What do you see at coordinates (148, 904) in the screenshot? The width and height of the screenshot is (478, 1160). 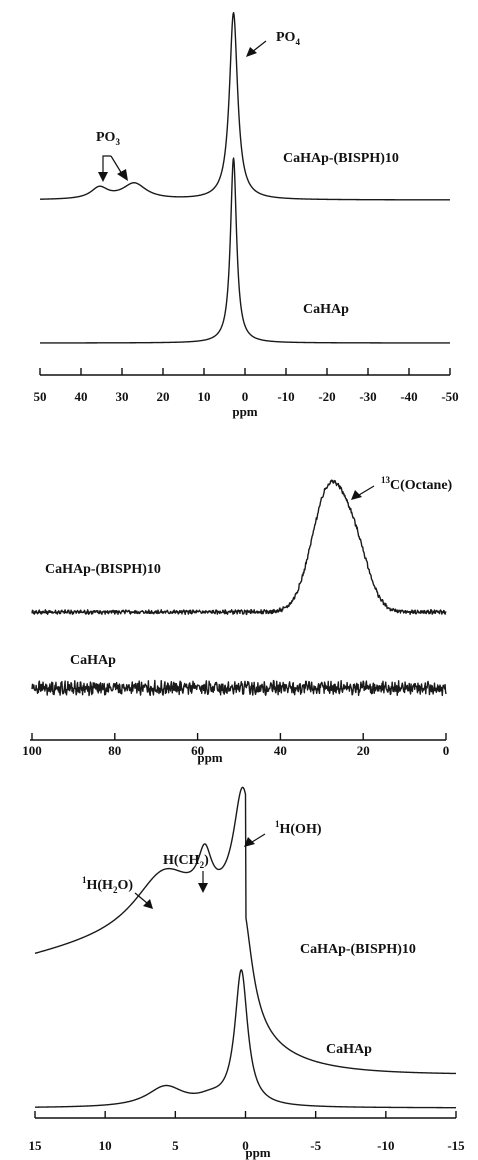 I see `arrowhead-1h-h2o` at bounding box center [148, 904].